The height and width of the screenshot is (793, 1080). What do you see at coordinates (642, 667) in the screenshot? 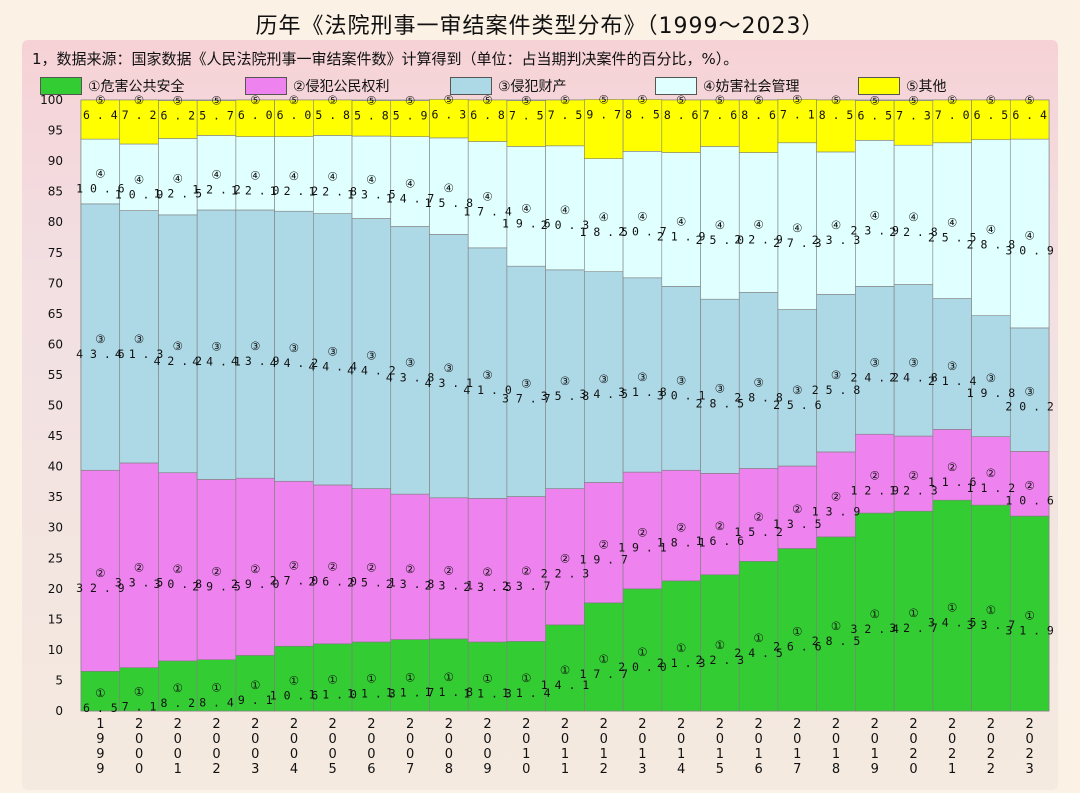
I see `segment-value-label: 2 0 . 0` at bounding box center [642, 667].